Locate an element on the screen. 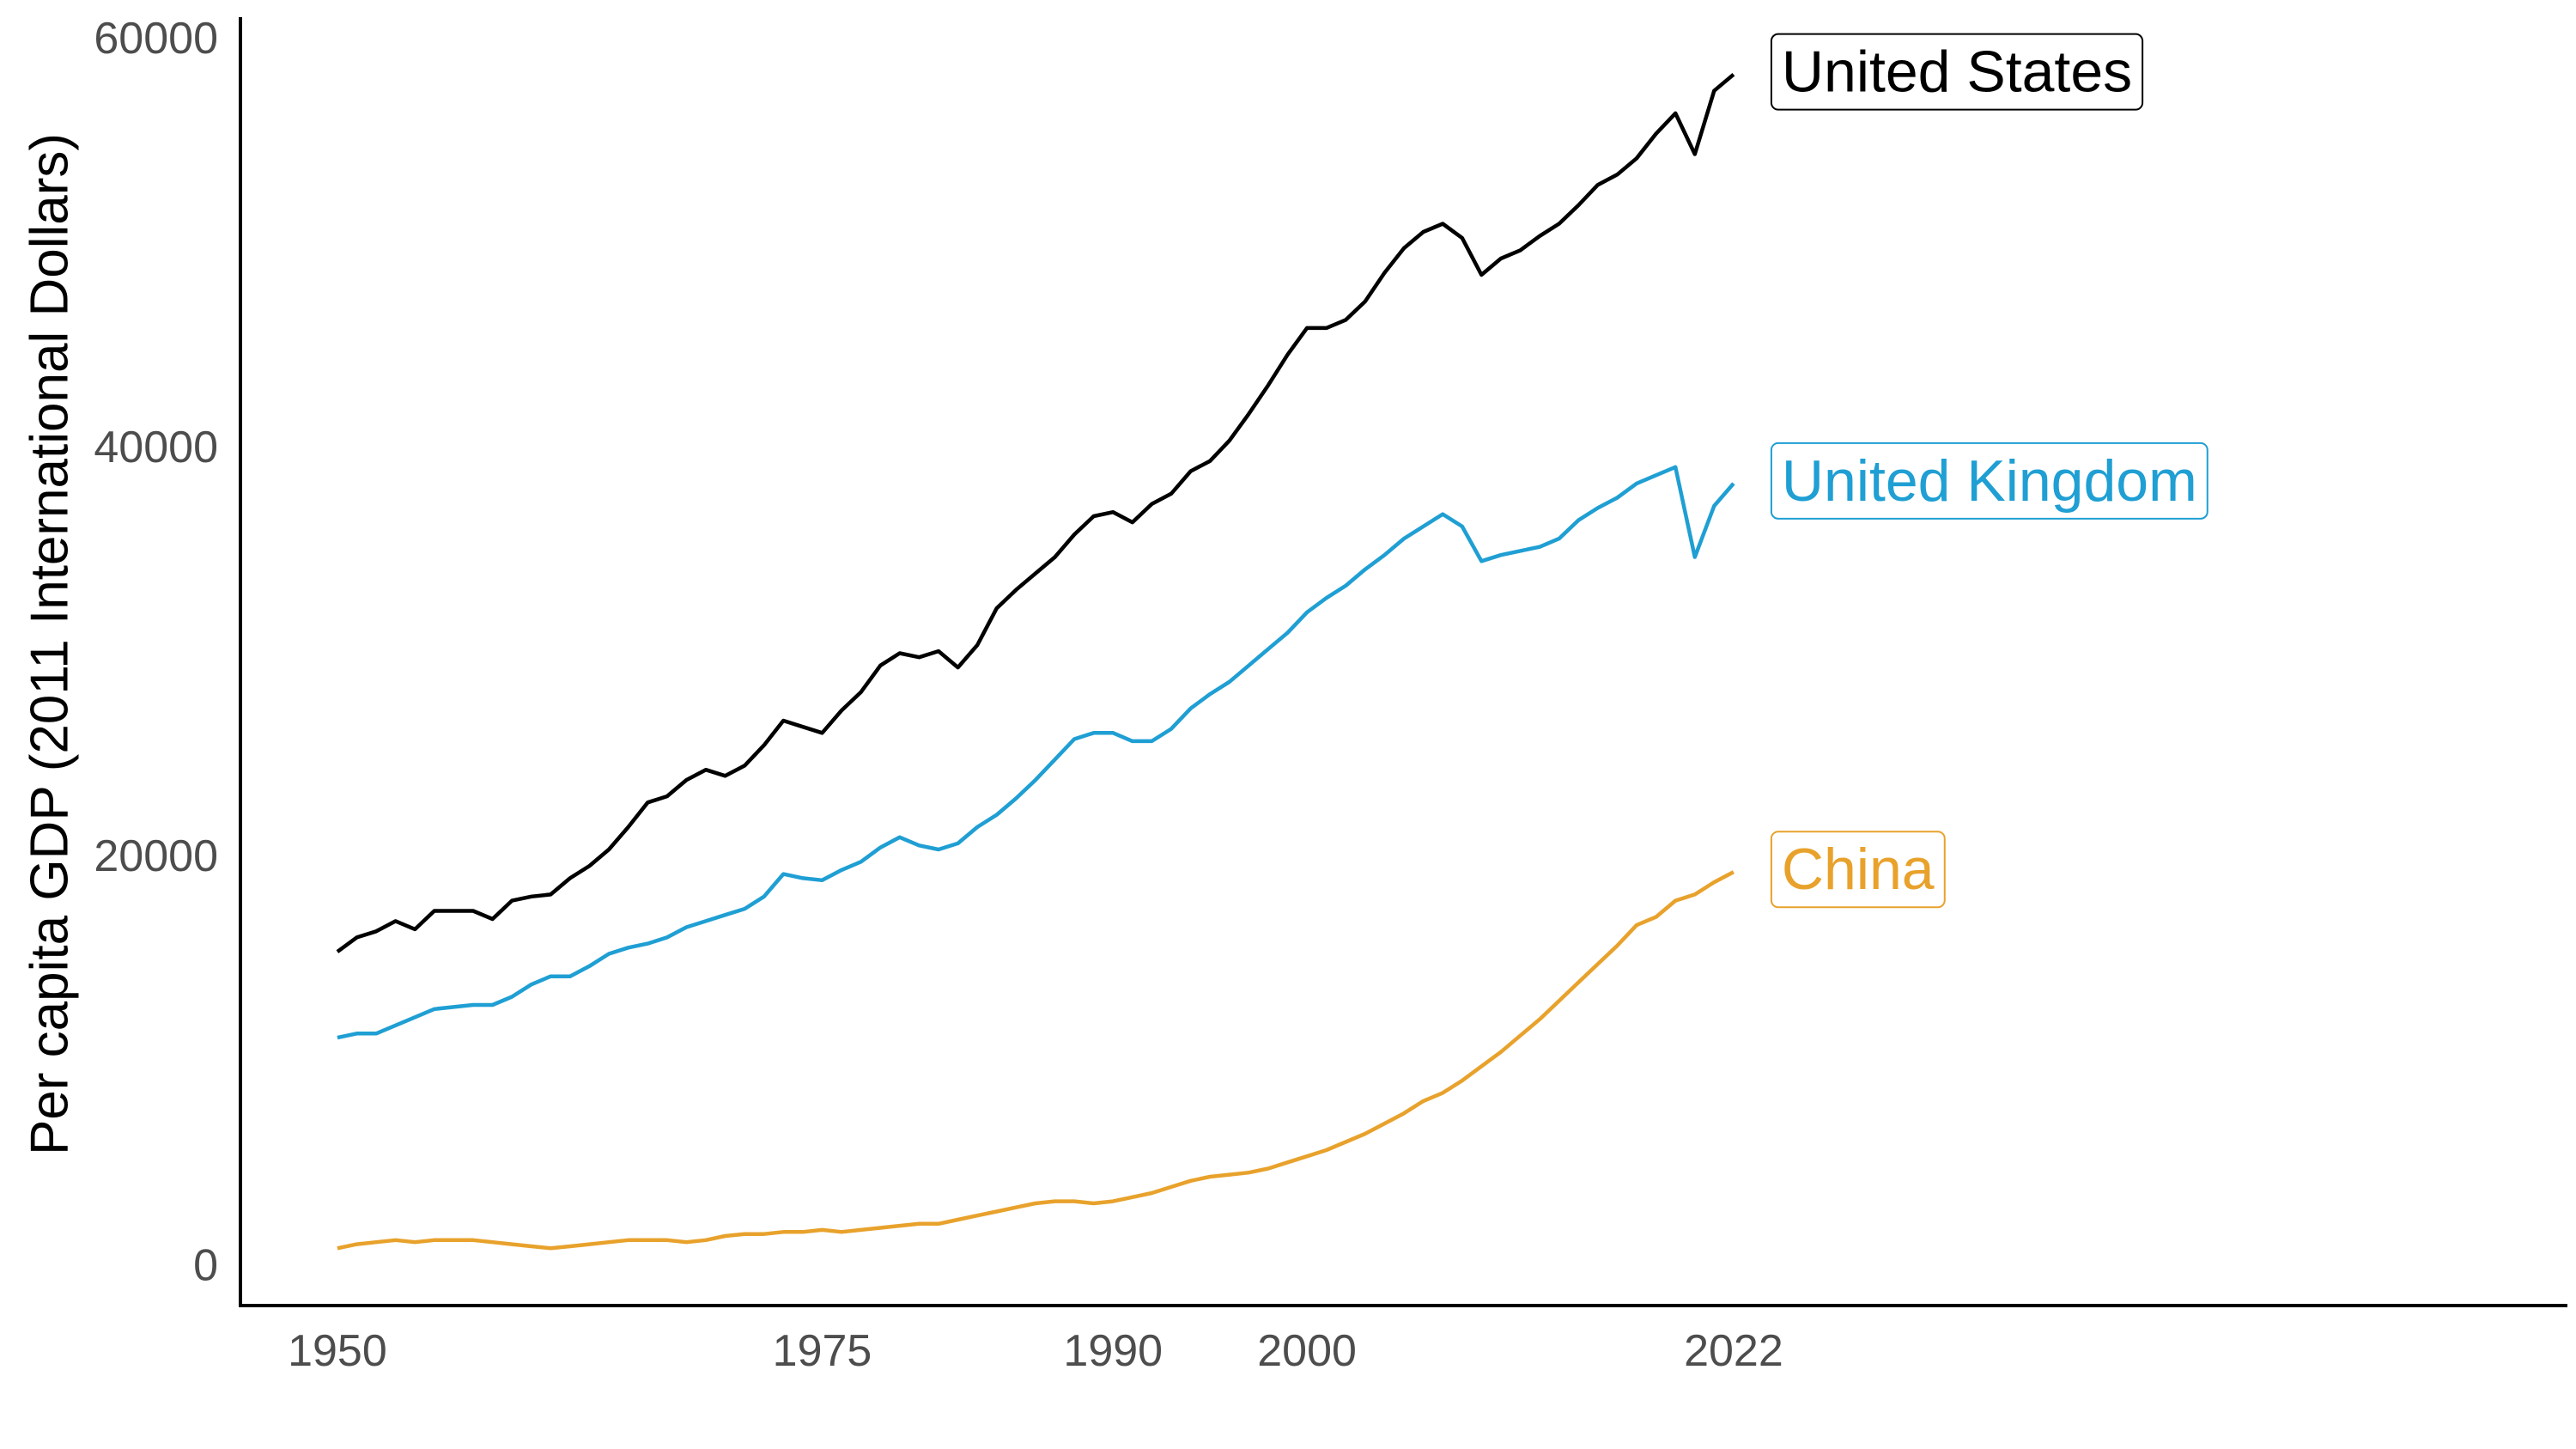 This screenshot has width=2576, height=1449. series-line-china is located at coordinates (1036, 1060).